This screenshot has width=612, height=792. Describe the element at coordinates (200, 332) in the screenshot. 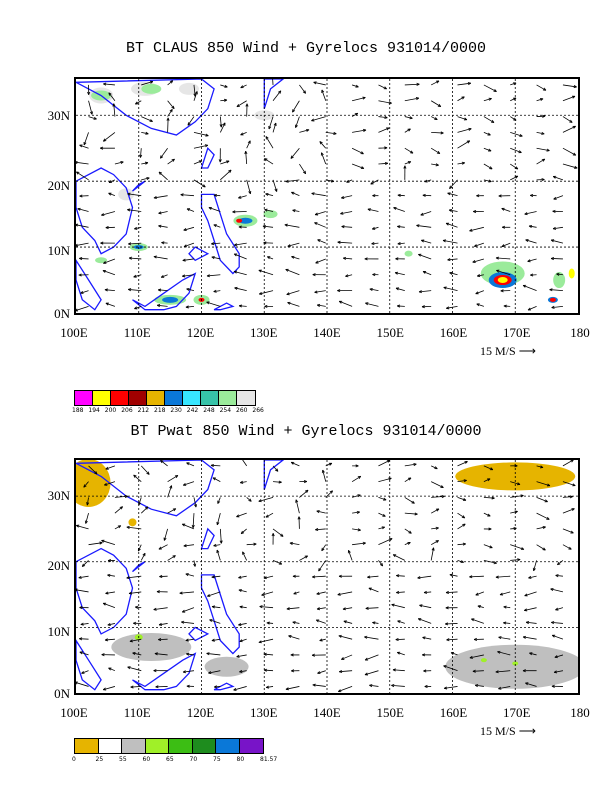

I see `xlabel-120e: 120E` at that location.